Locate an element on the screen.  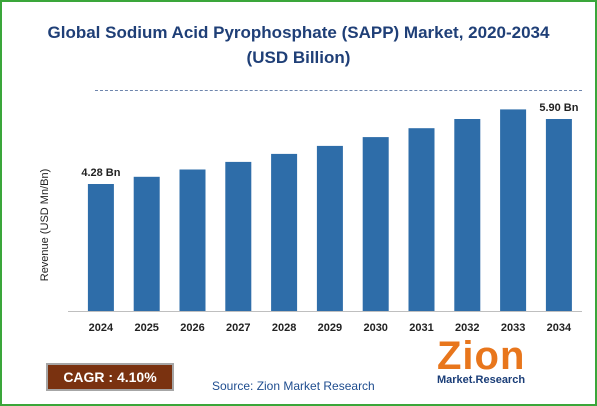
title-divider is located at coordinates (338, 90).